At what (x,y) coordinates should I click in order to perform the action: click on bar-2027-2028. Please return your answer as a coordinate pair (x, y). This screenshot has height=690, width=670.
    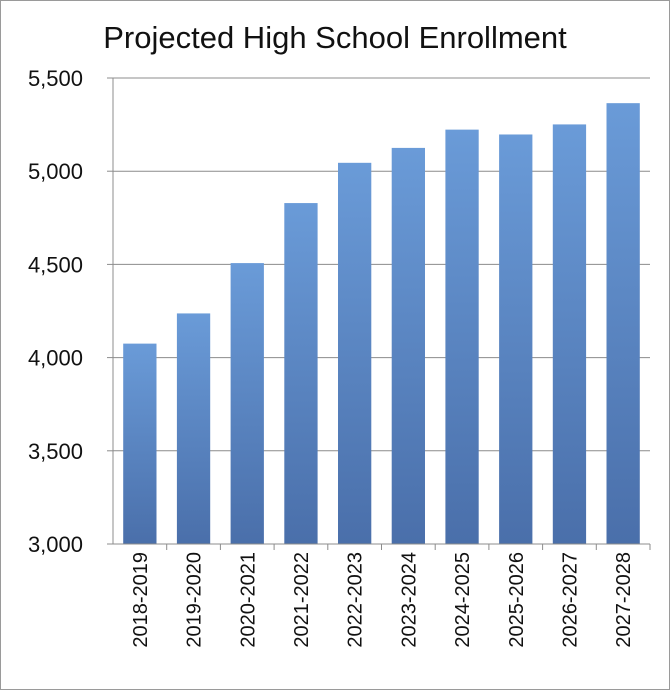
    Looking at the image, I should click on (623, 323).